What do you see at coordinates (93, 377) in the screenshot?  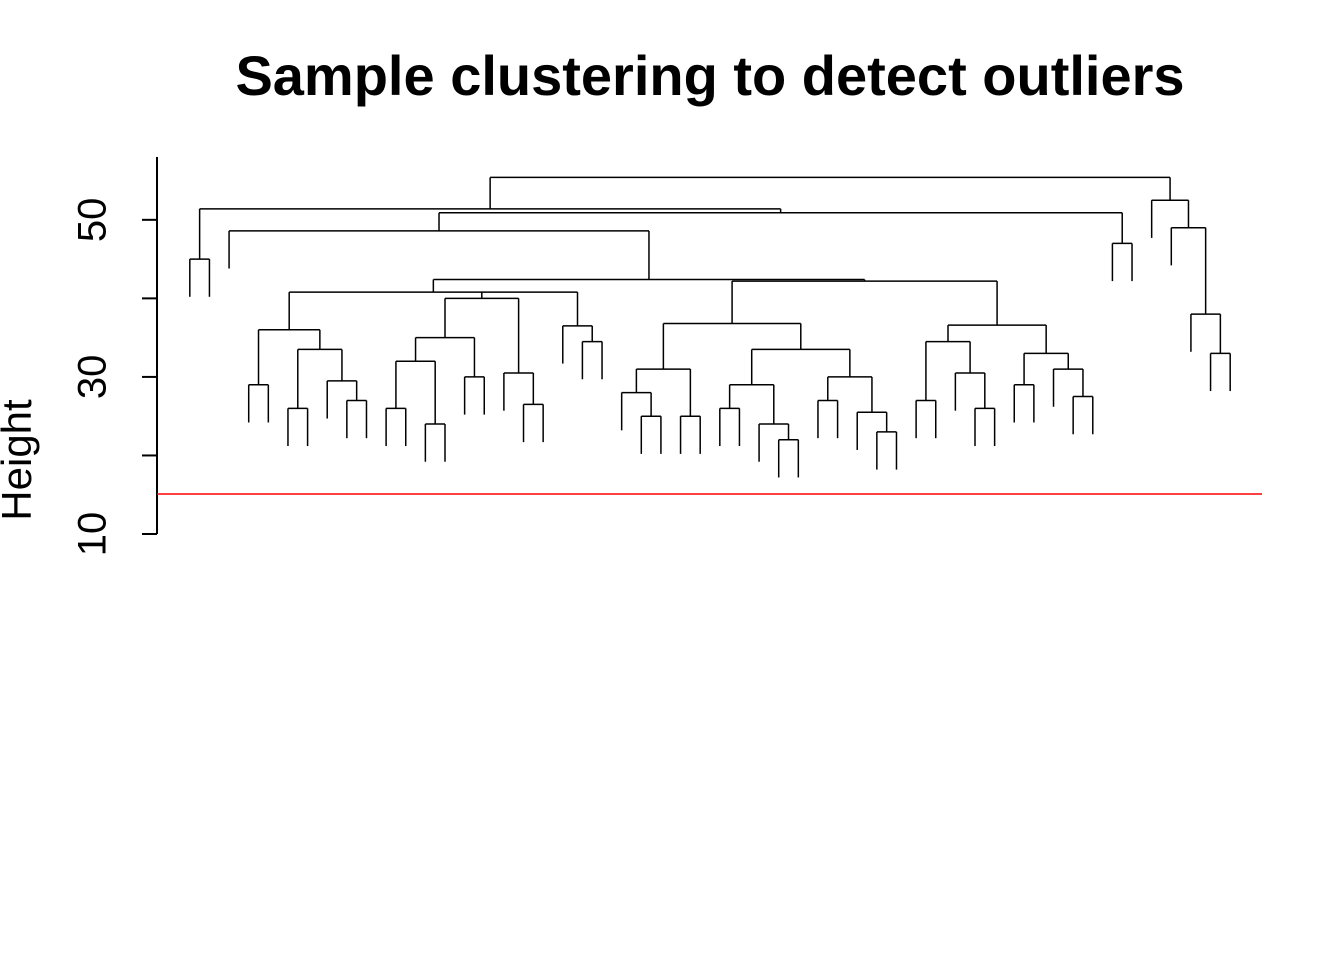 I see `y-tick-label: 30` at bounding box center [93, 377].